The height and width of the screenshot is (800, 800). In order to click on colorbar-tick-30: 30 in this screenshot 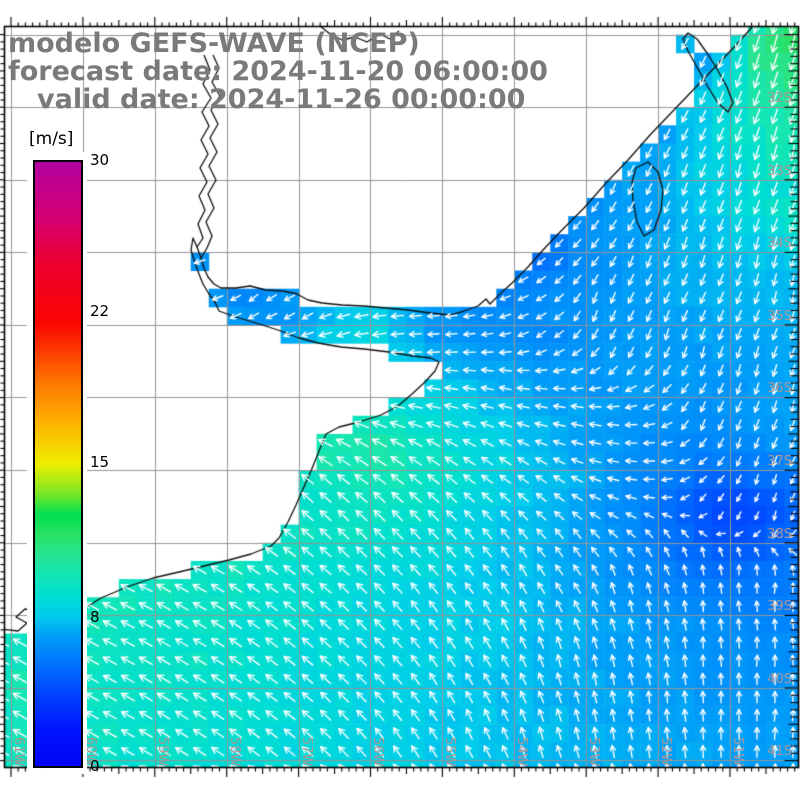, I will do `click(100, 160)`.